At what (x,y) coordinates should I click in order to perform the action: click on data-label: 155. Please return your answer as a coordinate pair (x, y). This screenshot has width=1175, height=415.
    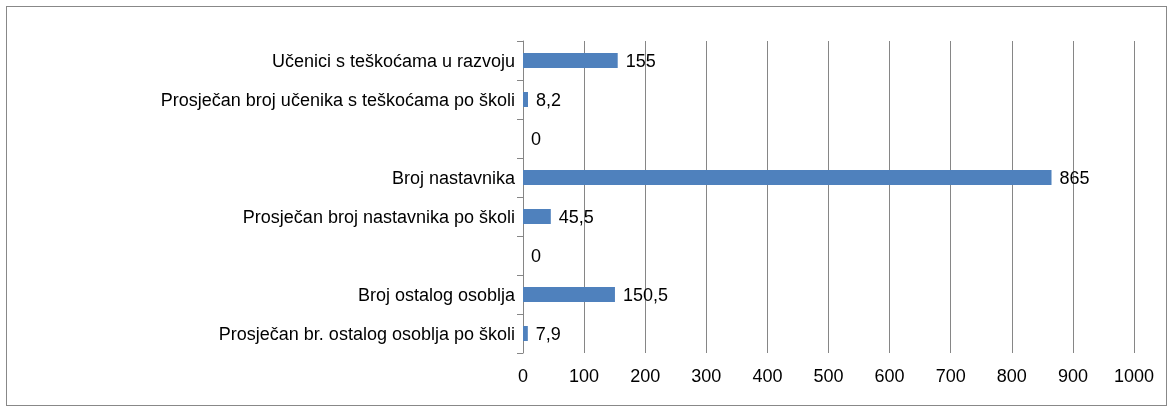
    Looking at the image, I should click on (640, 60).